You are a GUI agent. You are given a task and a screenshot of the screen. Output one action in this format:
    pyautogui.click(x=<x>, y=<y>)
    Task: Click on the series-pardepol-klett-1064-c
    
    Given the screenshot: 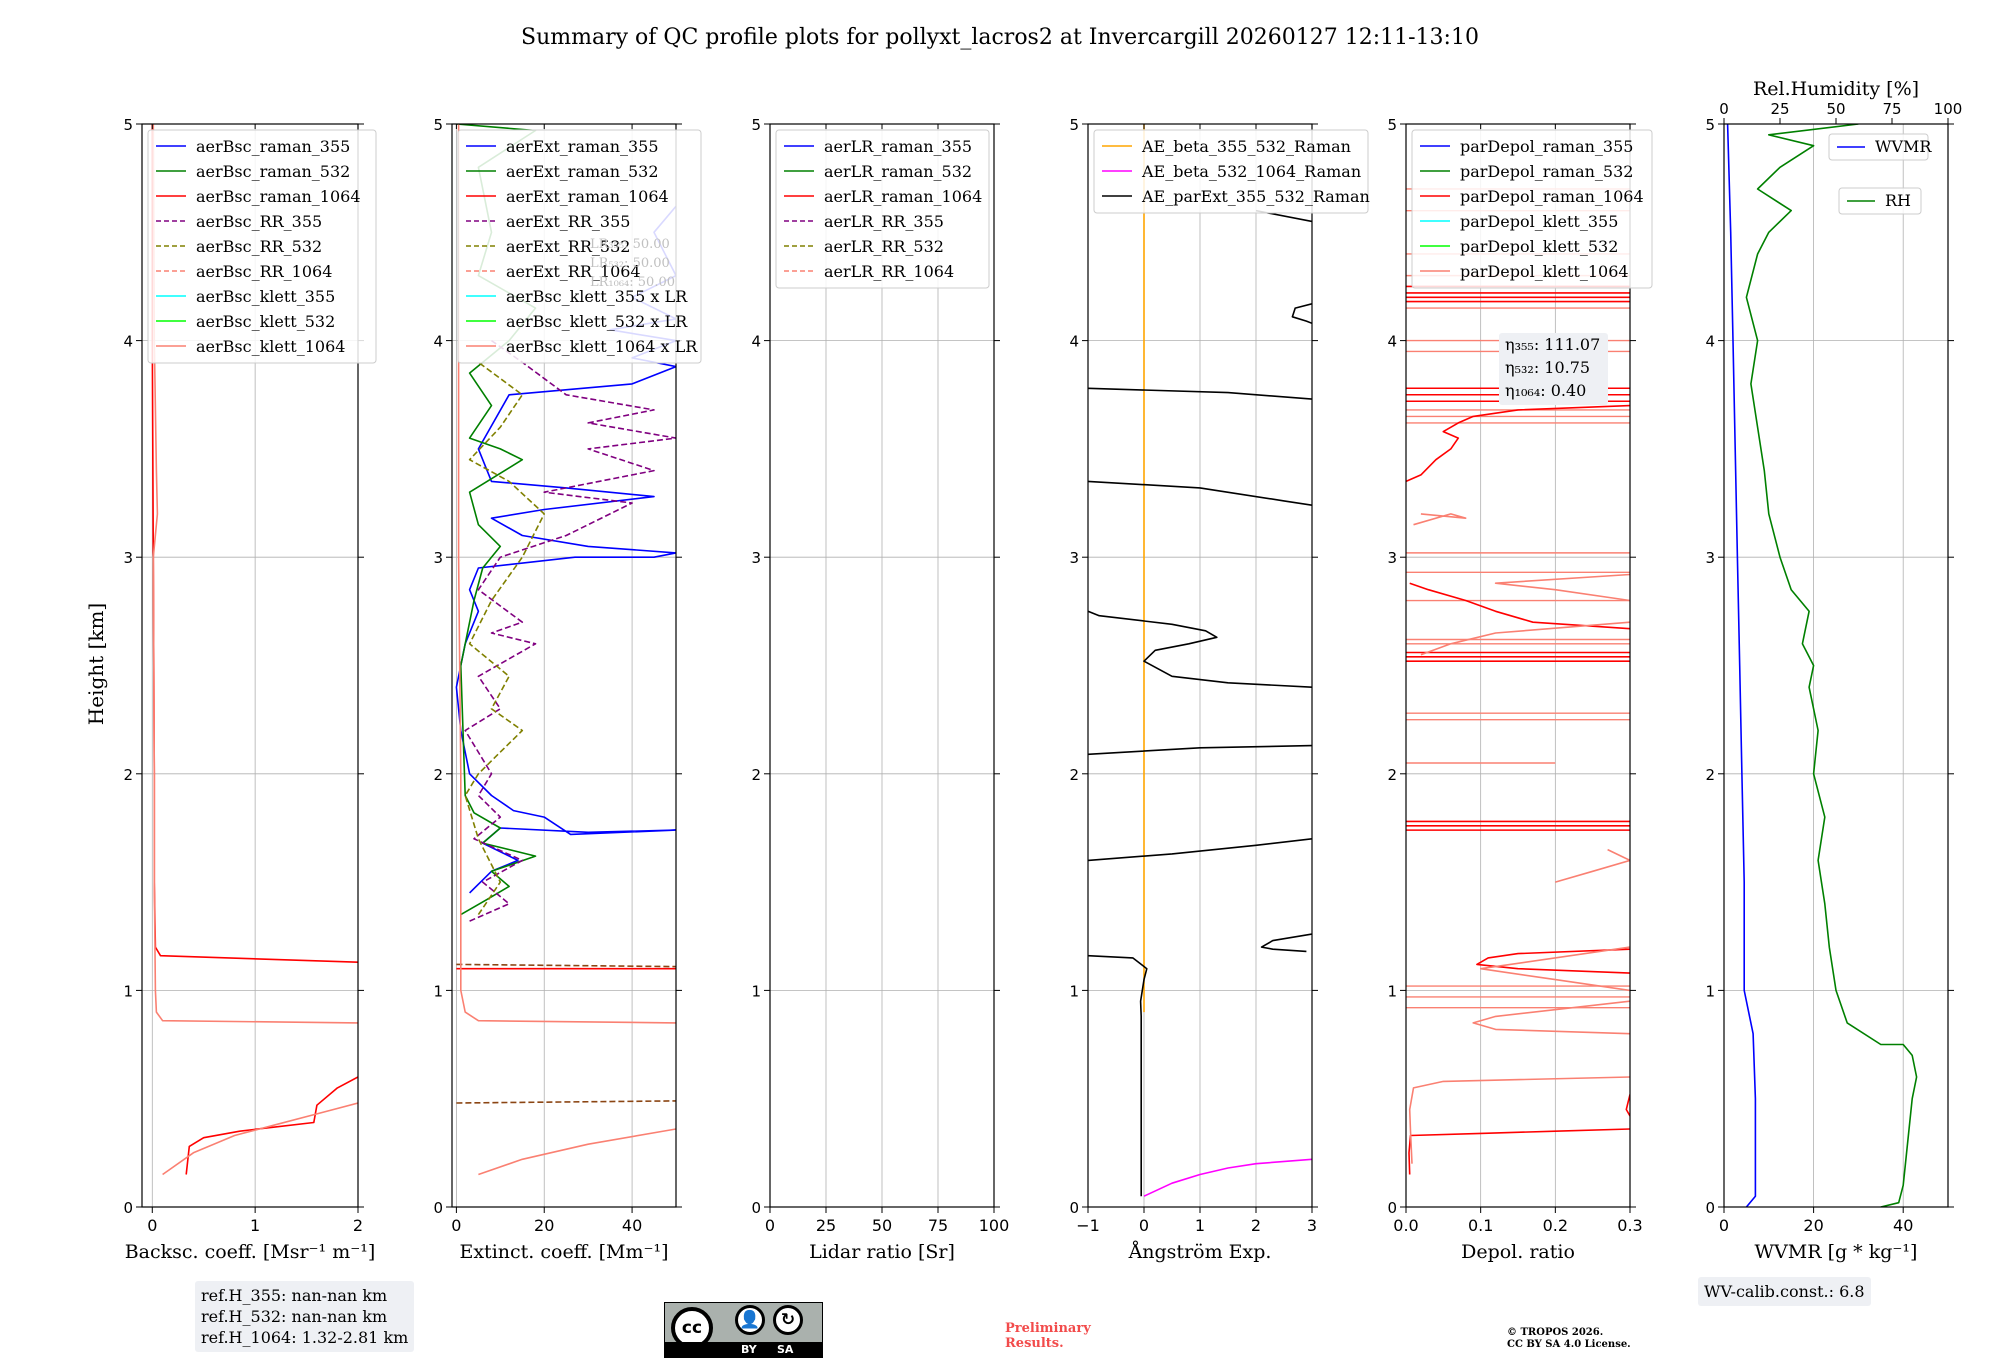 What is the action you would take?
    pyautogui.click(x=1554, y=969)
    